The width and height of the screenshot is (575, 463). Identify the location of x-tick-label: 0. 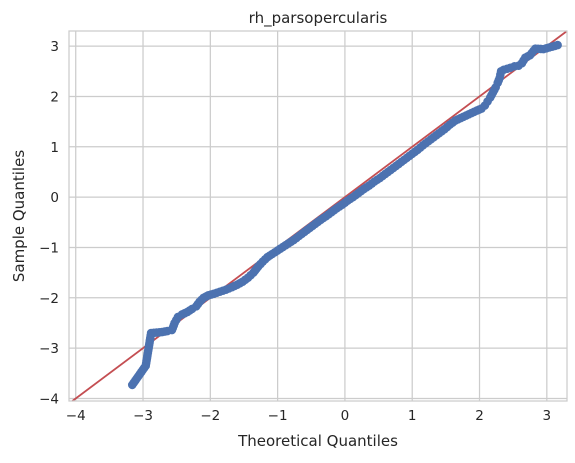
(345, 416).